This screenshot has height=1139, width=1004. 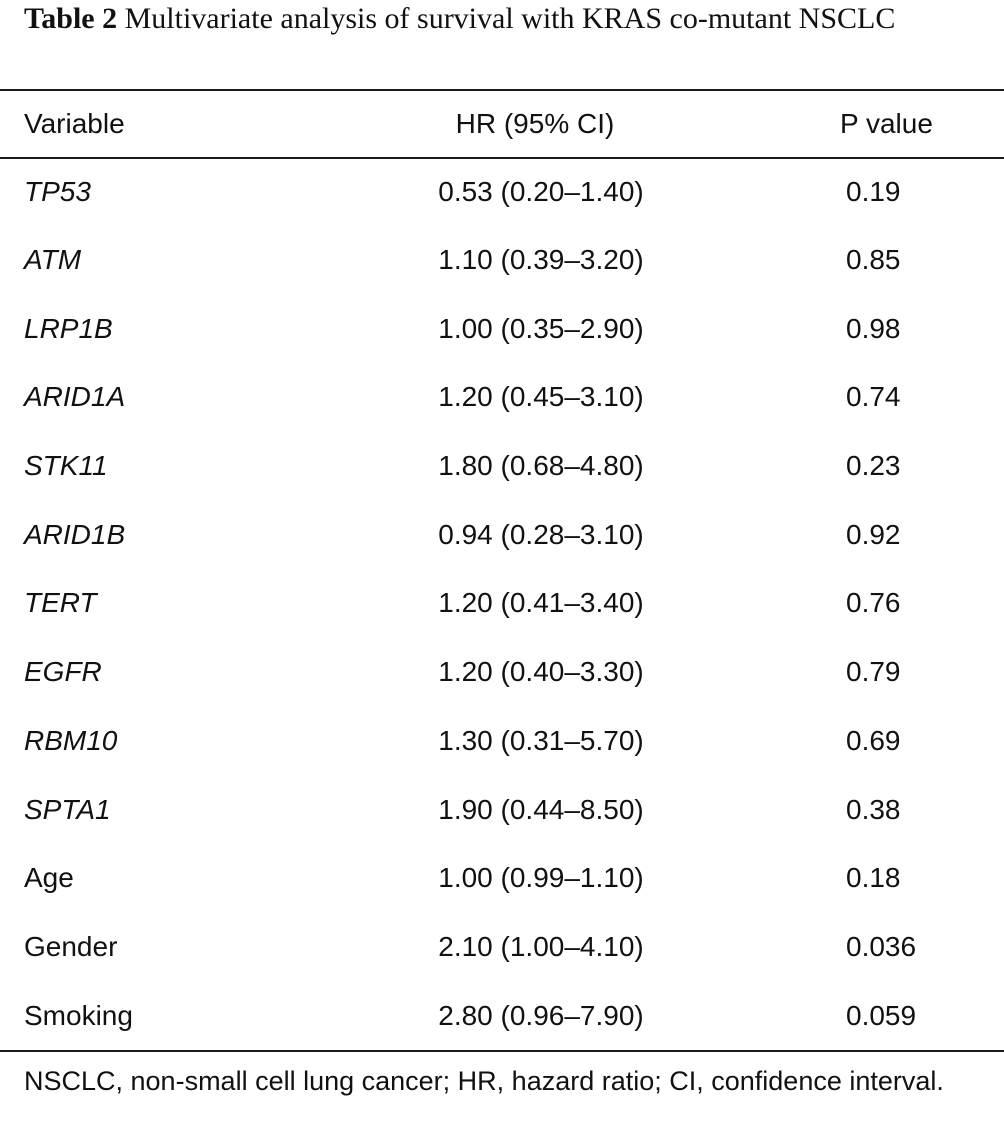 I want to click on table-bottom-rule, so click(x=502, y=1051).